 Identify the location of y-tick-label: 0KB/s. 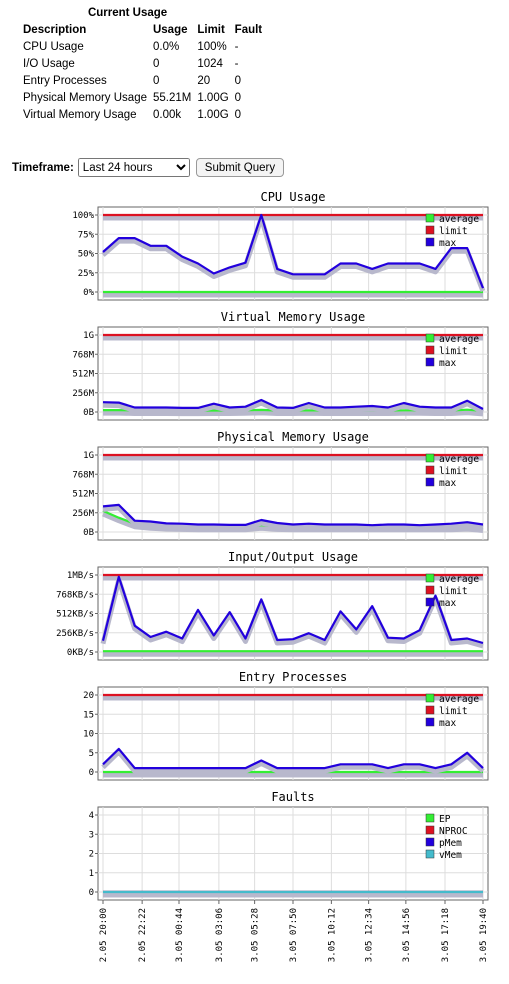
(80, 653).